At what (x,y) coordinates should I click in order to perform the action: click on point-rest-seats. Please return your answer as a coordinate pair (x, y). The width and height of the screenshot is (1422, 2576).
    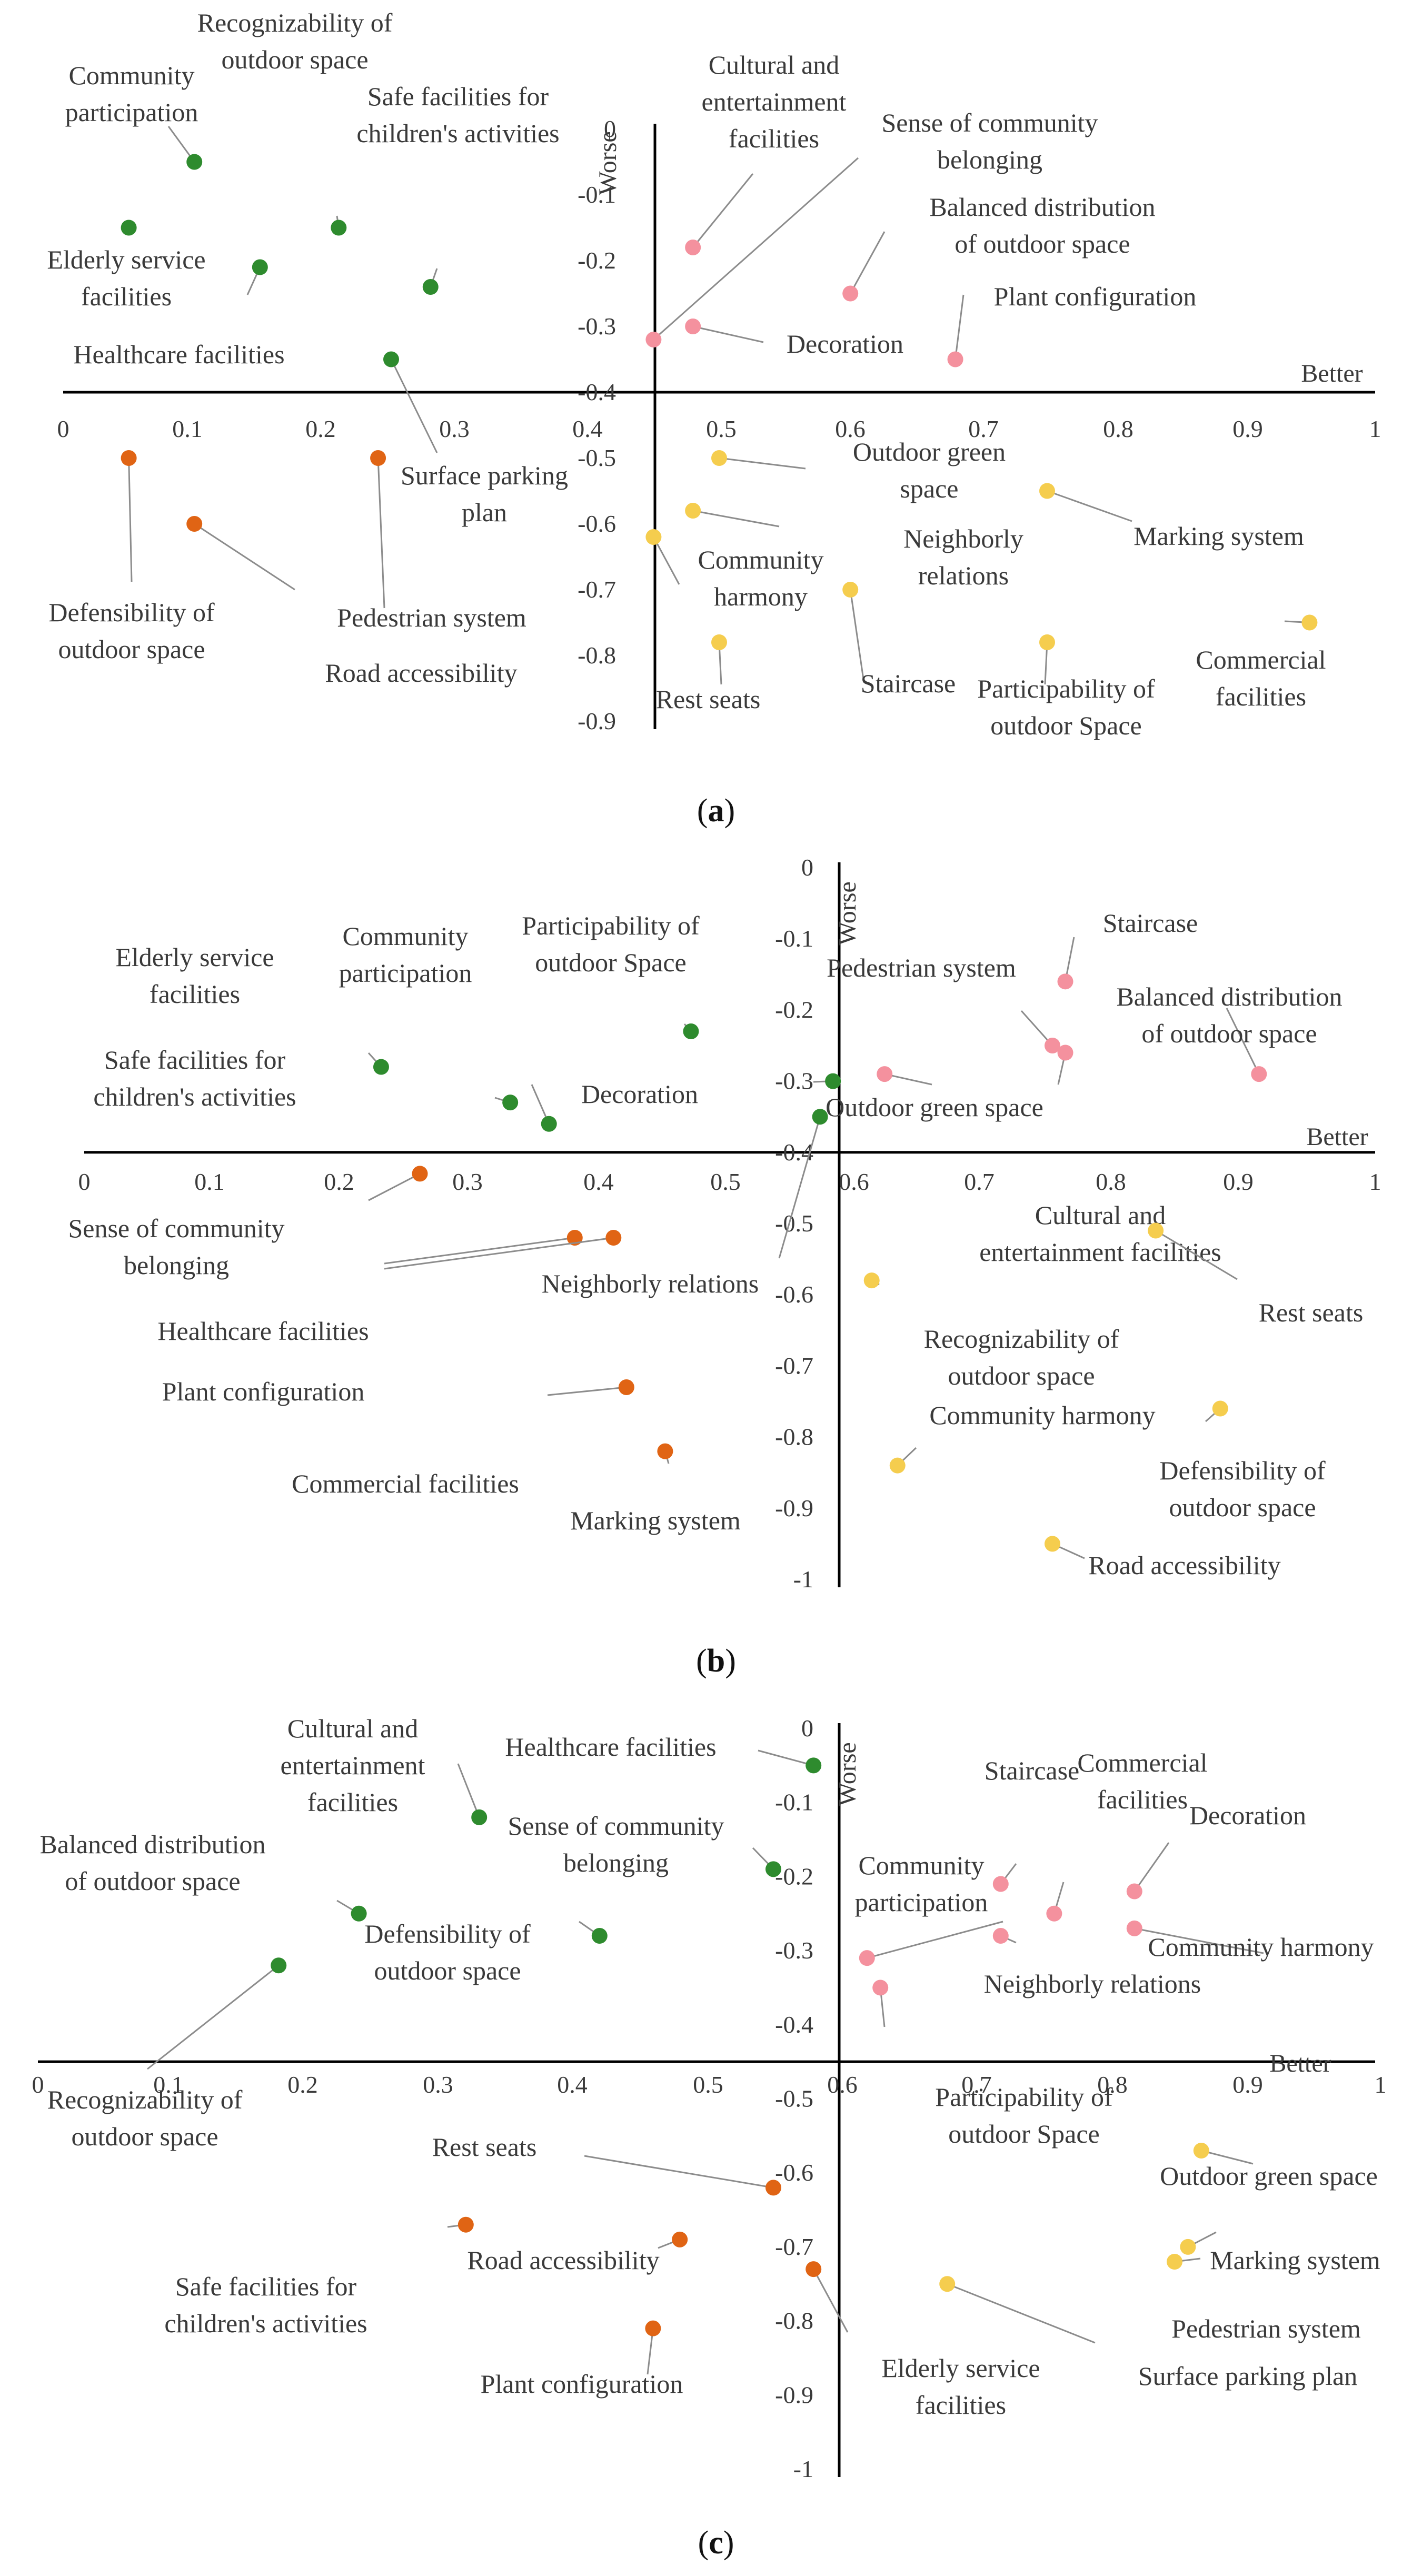
    Looking at the image, I should click on (1156, 1231).